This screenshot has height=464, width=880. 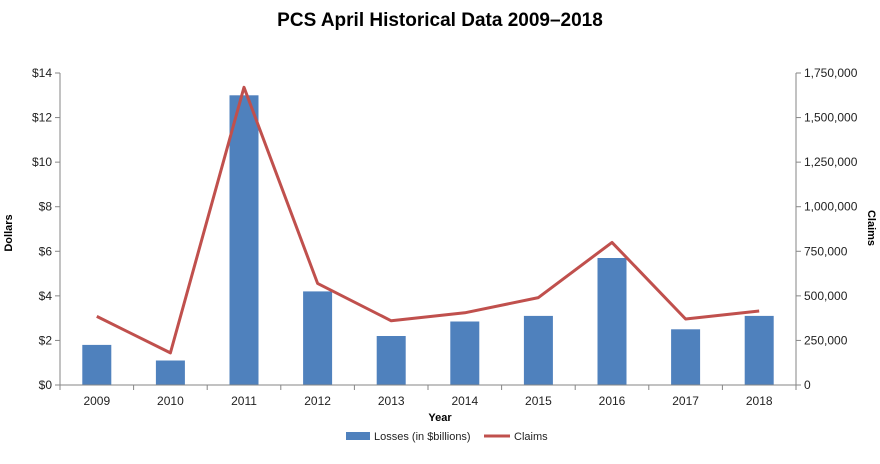 What do you see at coordinates (170, 401) in the screenshot?
I see `x-tick-label: 2010` at bounding box center [170, 401].